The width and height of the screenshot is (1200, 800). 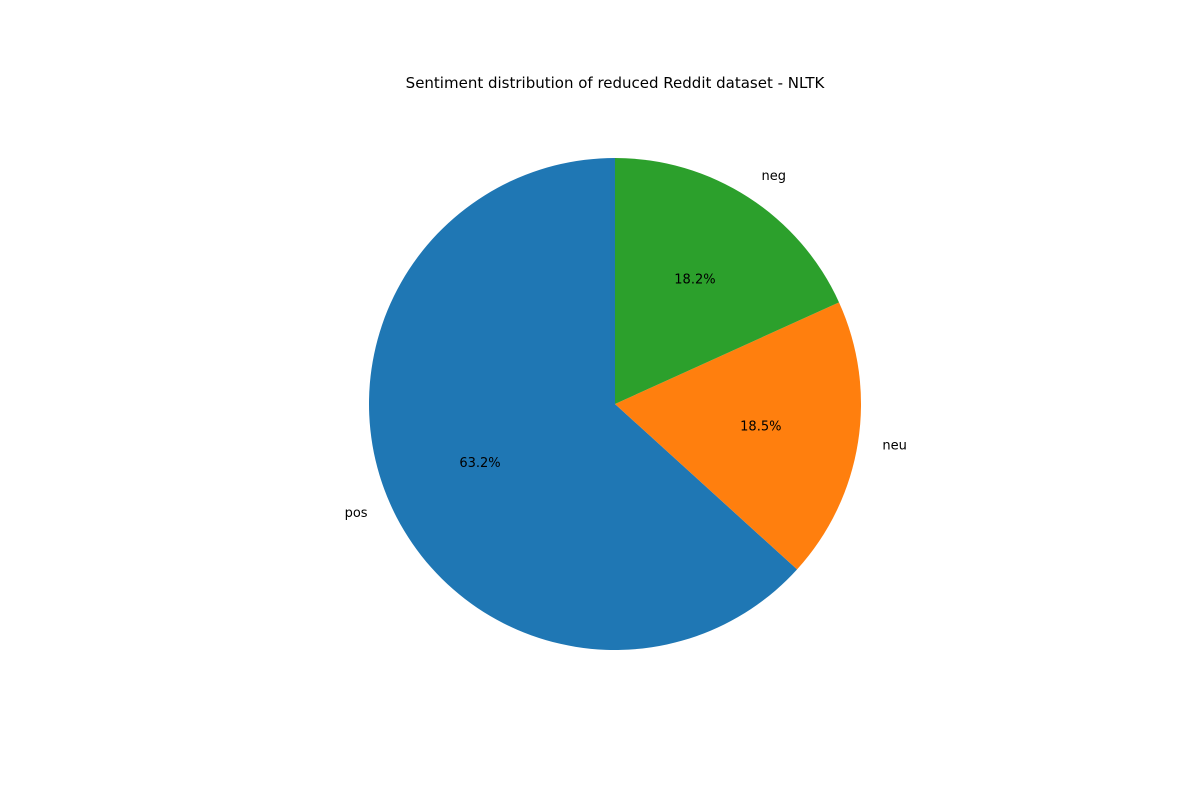 I want to click on slice-label-neu: neu, so click(x=894, y=445).